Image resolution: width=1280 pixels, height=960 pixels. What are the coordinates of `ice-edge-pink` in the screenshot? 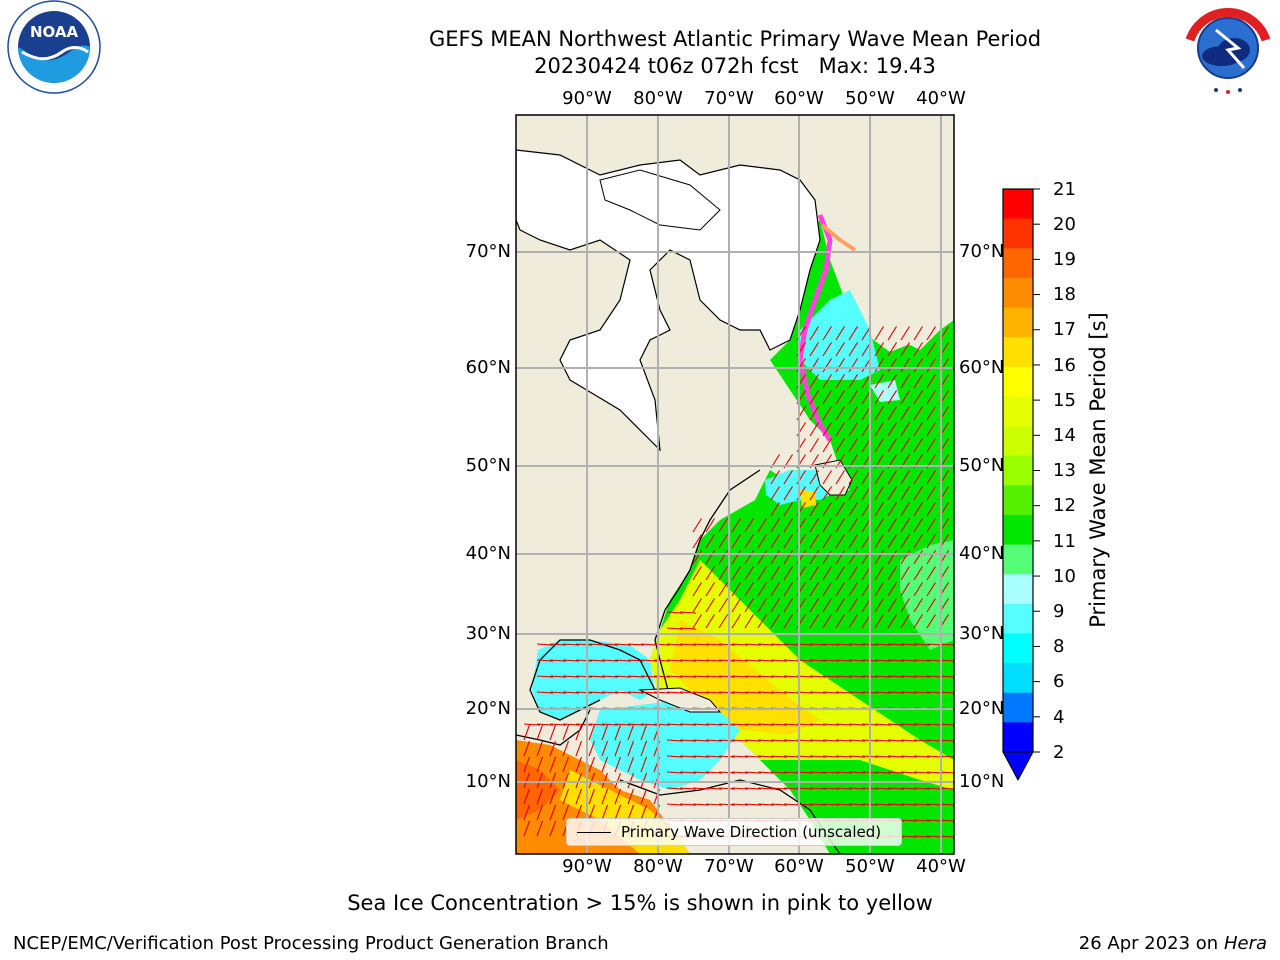 It's located at (815, 328).